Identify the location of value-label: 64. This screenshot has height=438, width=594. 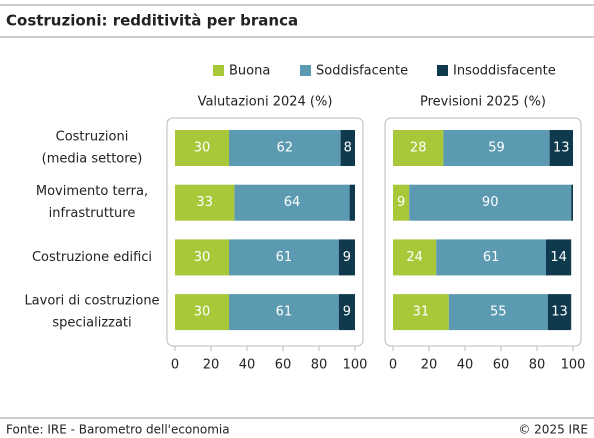
(292, 202).